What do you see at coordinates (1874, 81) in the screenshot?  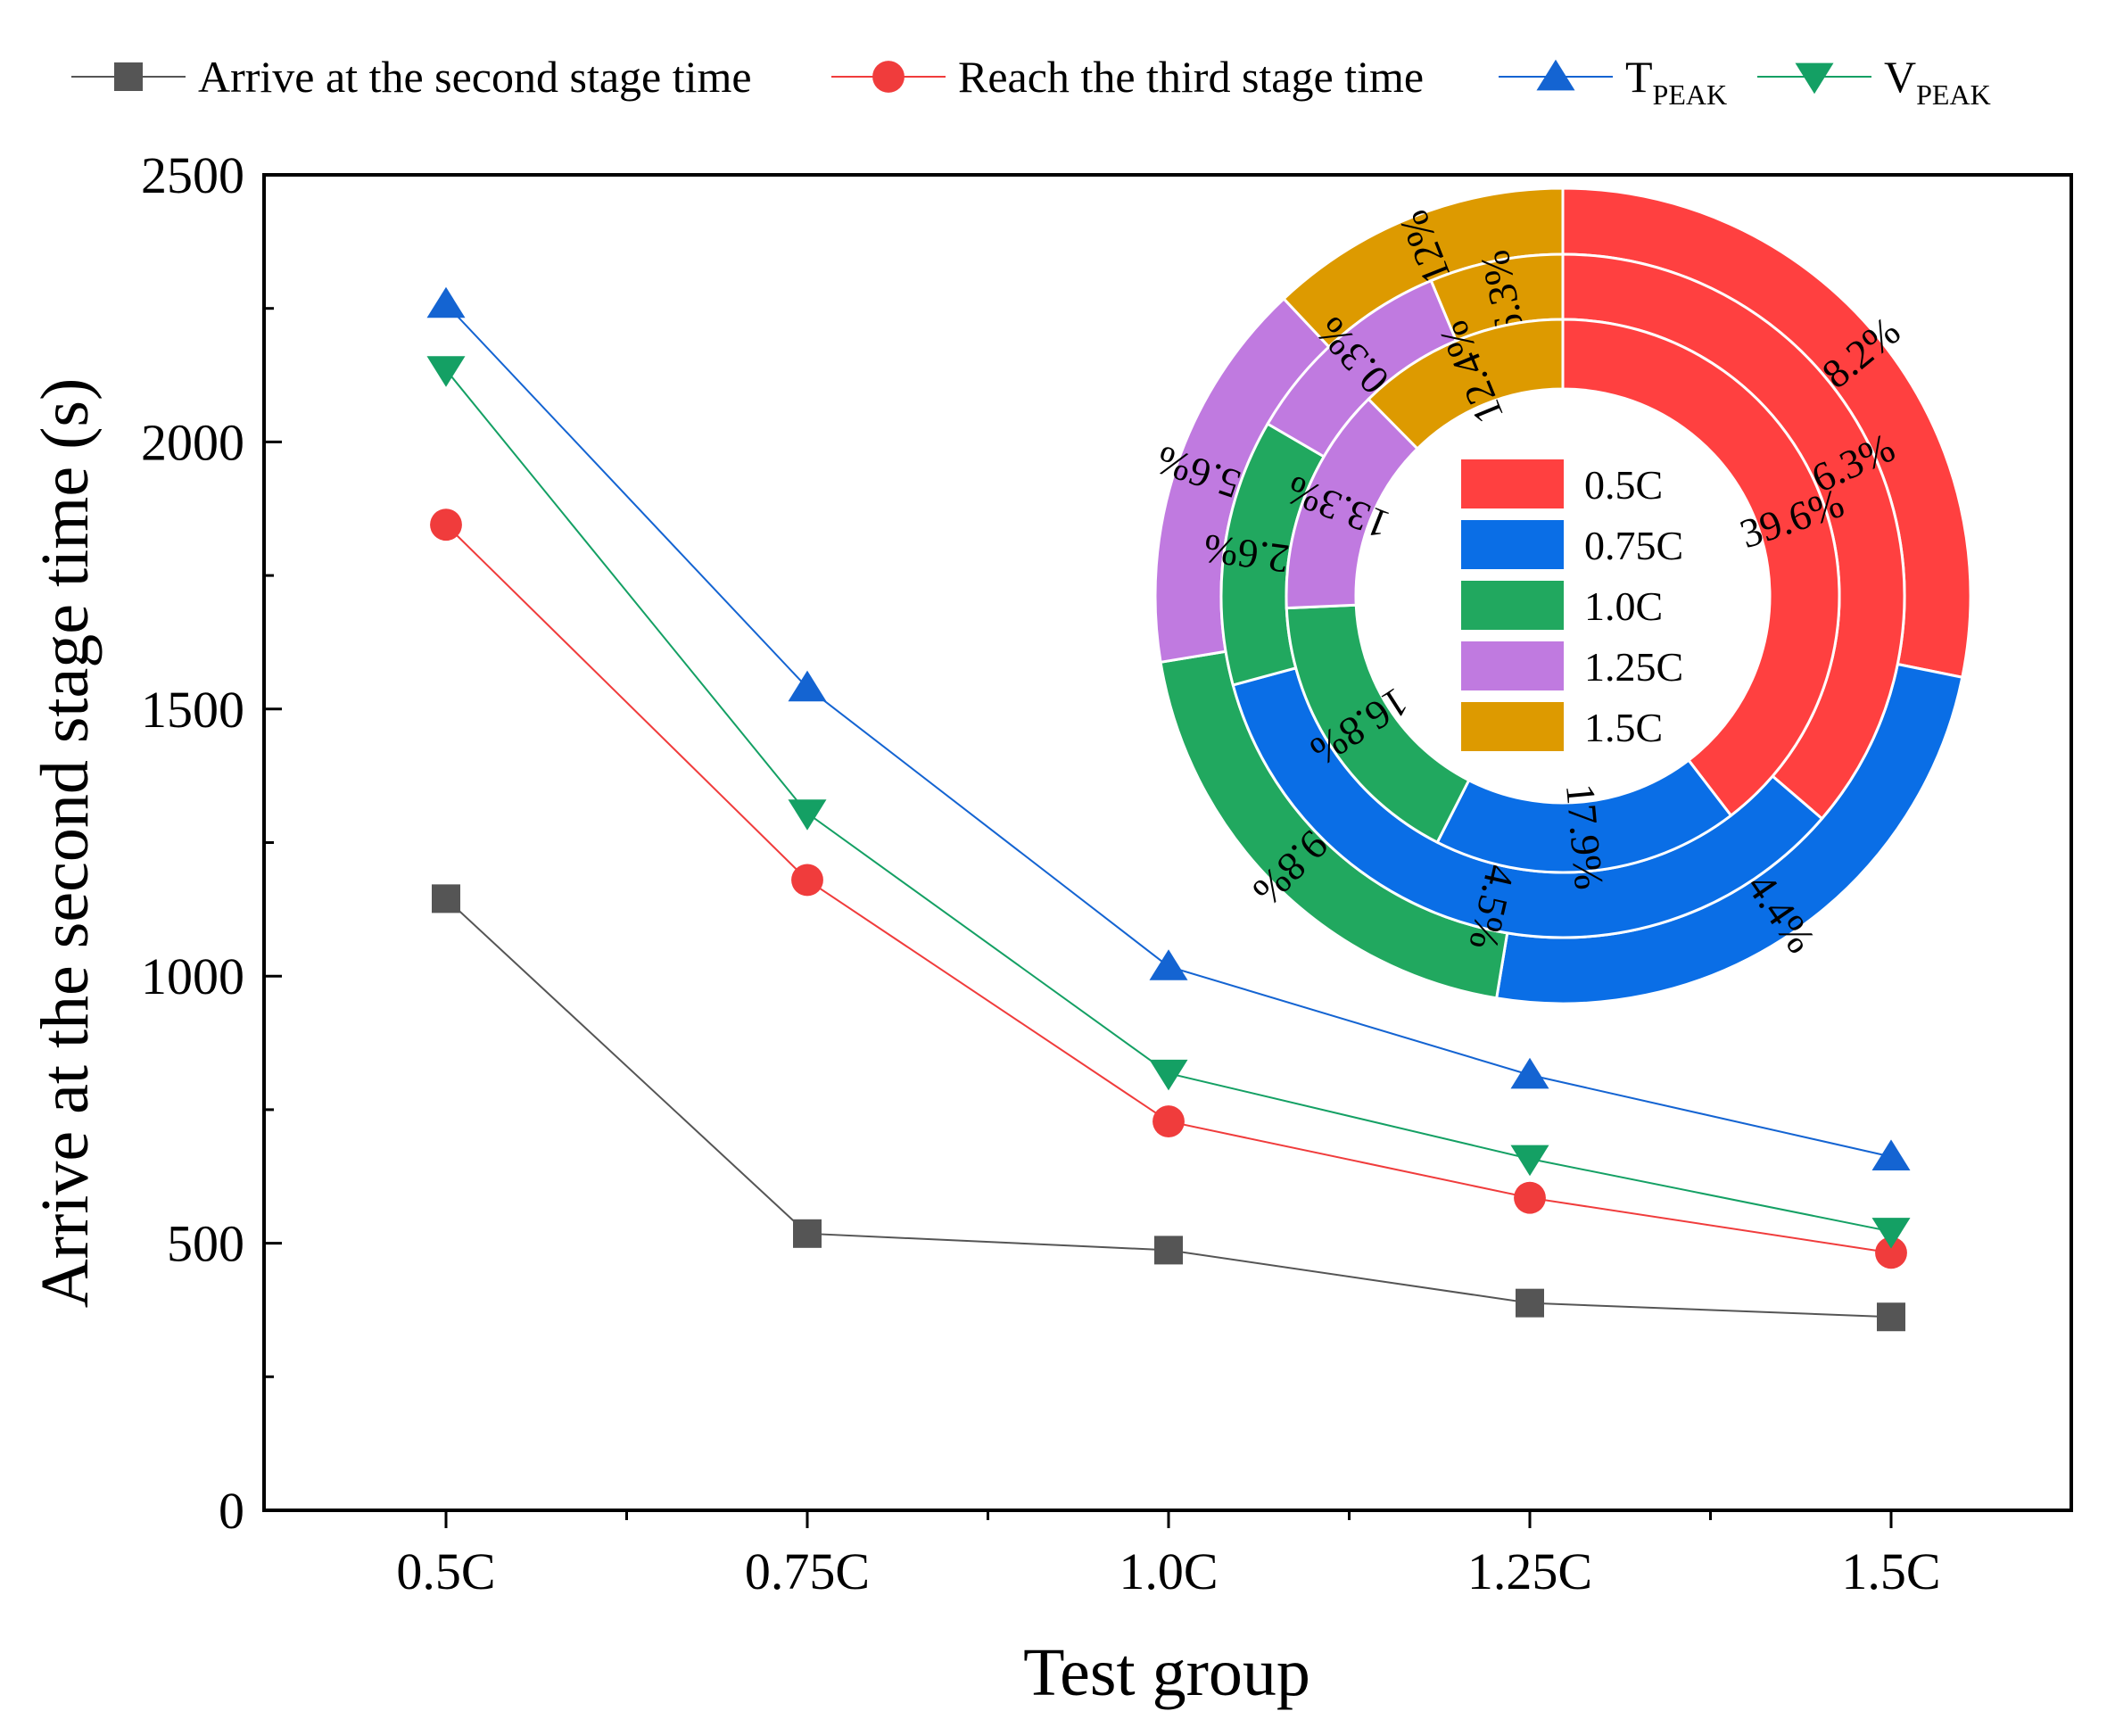 I see `legend-item: VPEAK` at bounding box center [1874, 81].